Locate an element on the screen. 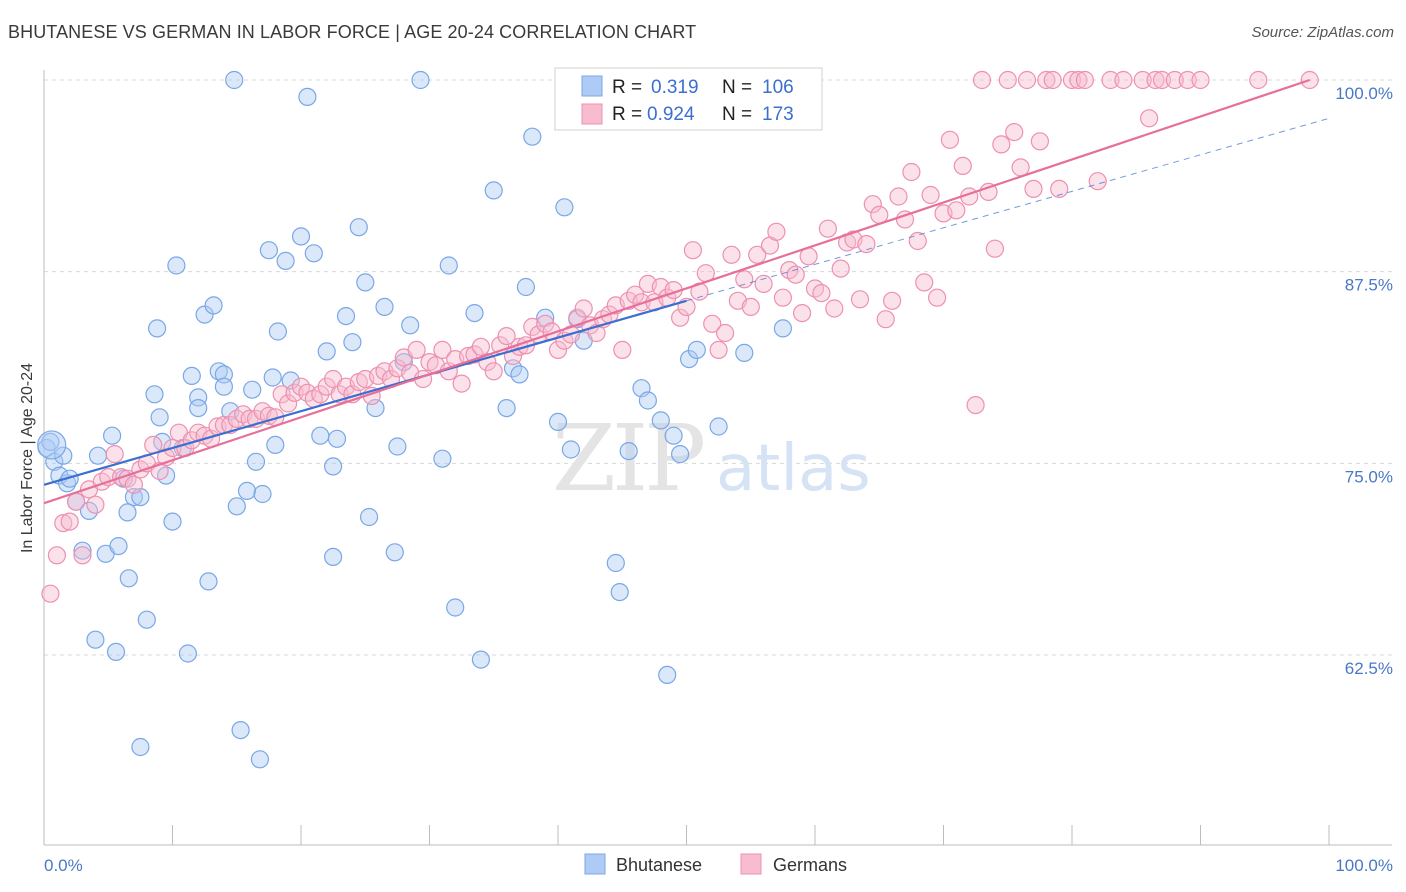 The width and height of the screenshot is (1406, 892). bhutanese-trend-line is located at coordinates (365, 392).